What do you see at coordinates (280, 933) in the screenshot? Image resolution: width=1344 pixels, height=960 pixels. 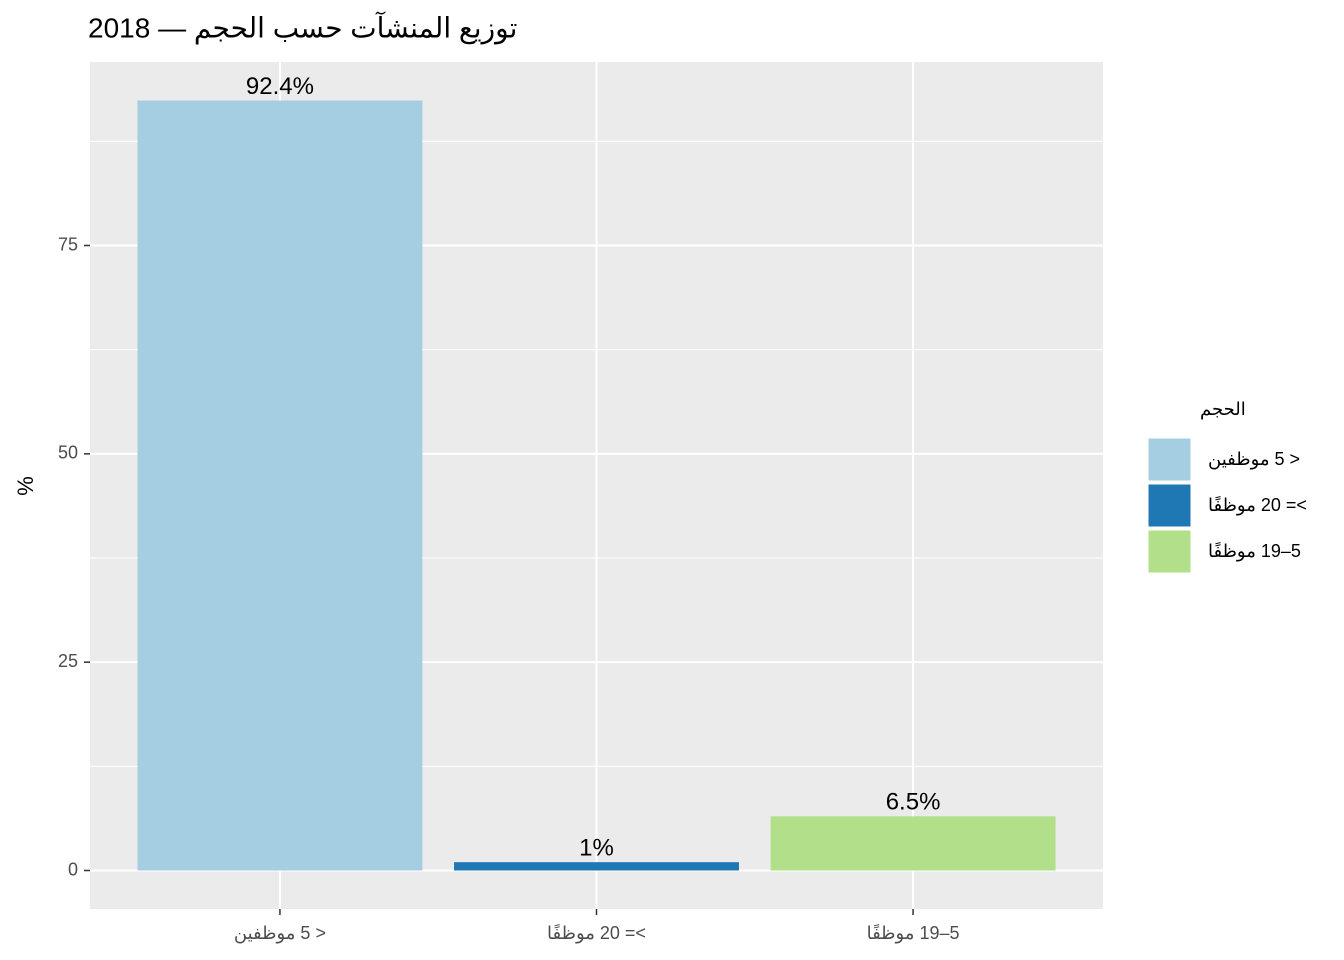 I see `x-tick-label: < 5 موظفين` at bounding box center [280, 933].